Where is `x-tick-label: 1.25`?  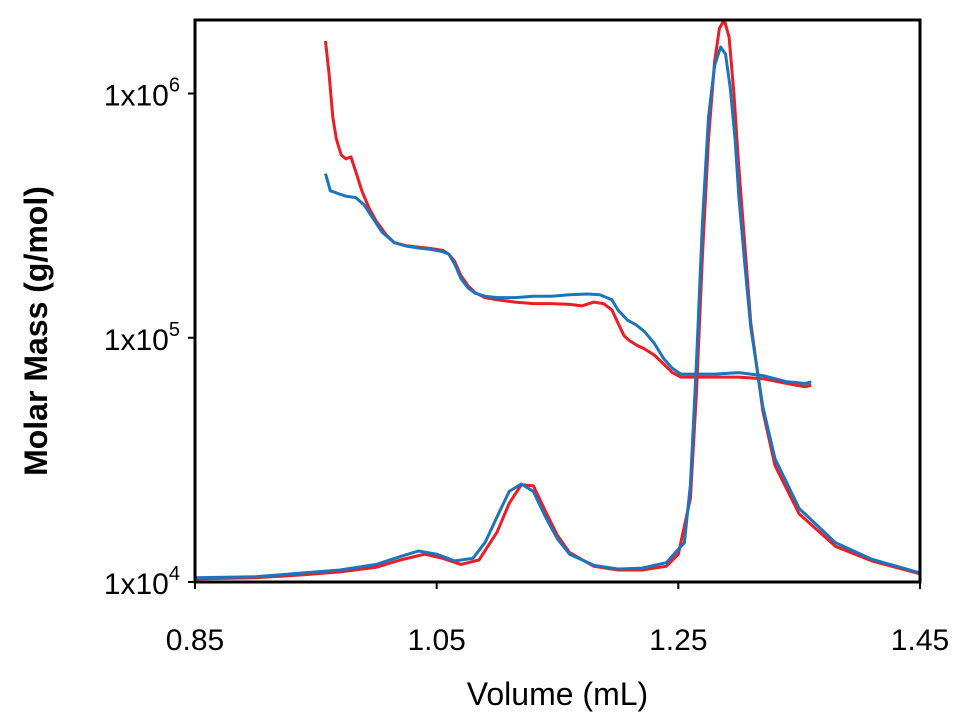 x-tick-label: 1.25 is located at coordinates (678, 640).